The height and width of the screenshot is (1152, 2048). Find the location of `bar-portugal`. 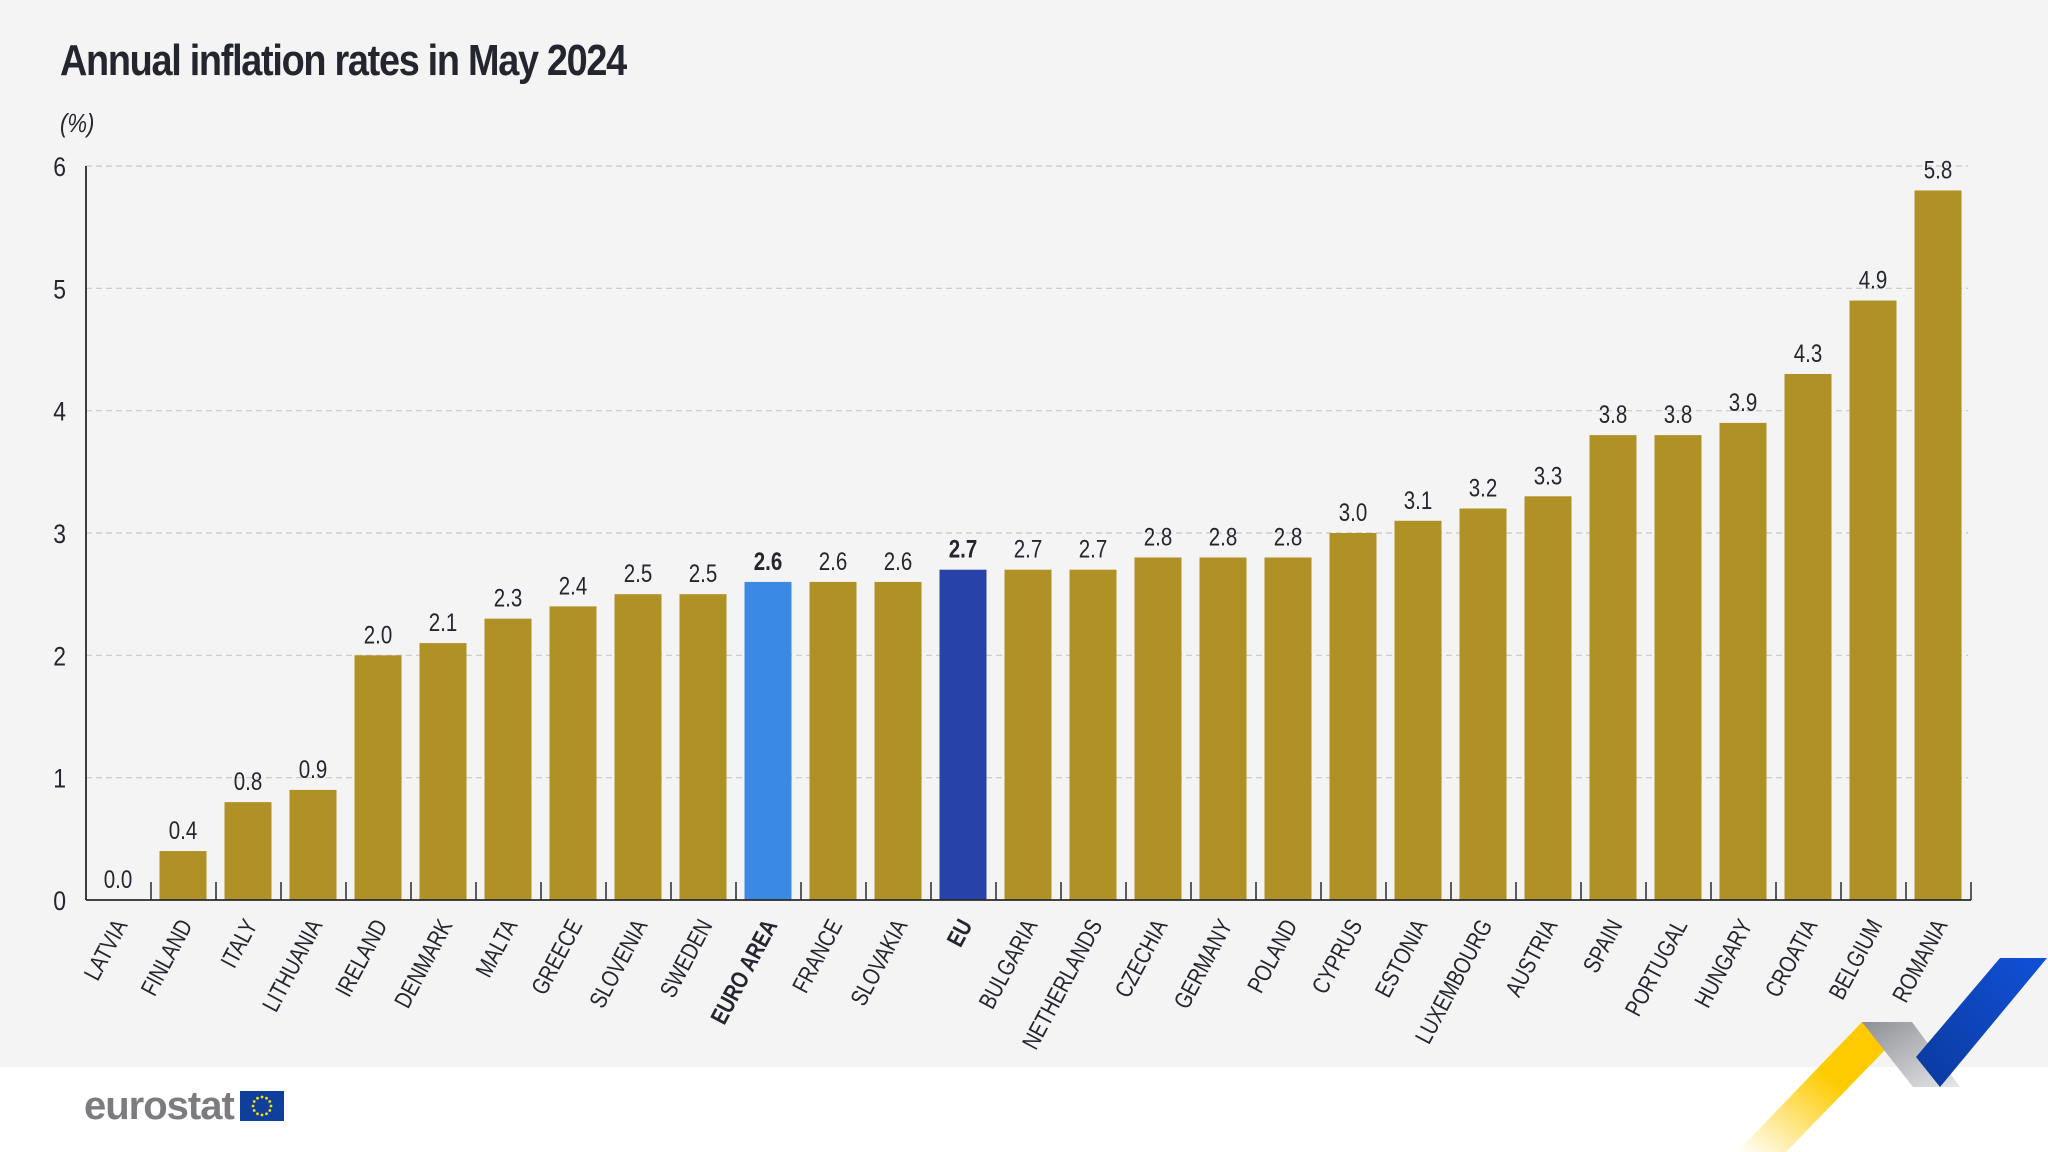

bar-portugal is located at coordinates (1678, 667).